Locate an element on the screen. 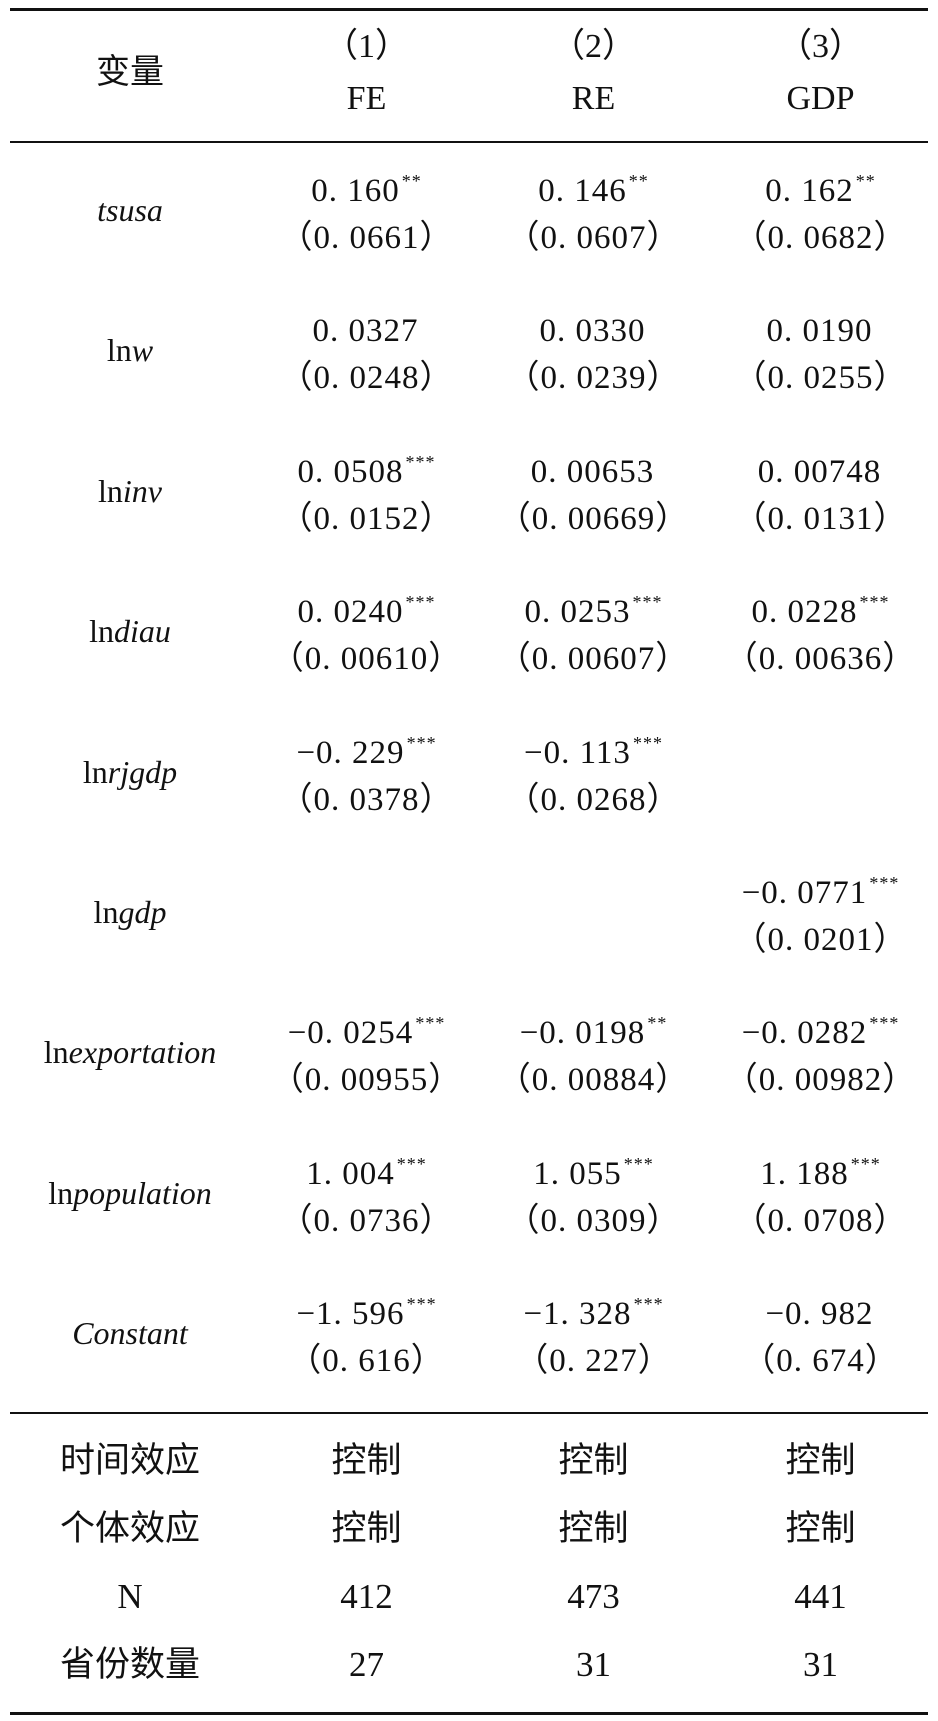 This screenshot has height=1721, width=938. variable-name: Constant is located at coordinates (130, 1333).